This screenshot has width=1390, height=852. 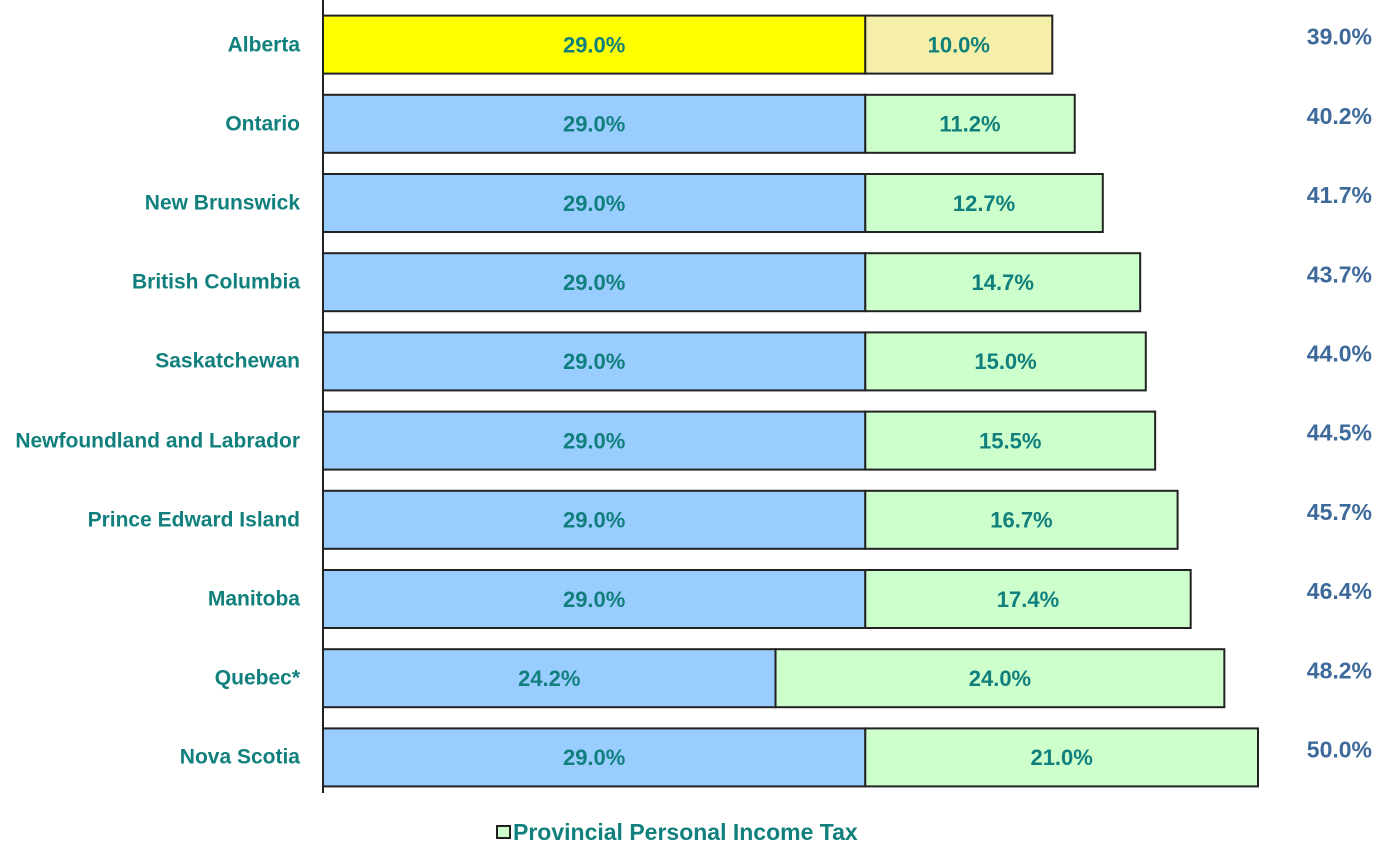 I want to click on category-label: New Brunswick, so click(x=222, y=203).